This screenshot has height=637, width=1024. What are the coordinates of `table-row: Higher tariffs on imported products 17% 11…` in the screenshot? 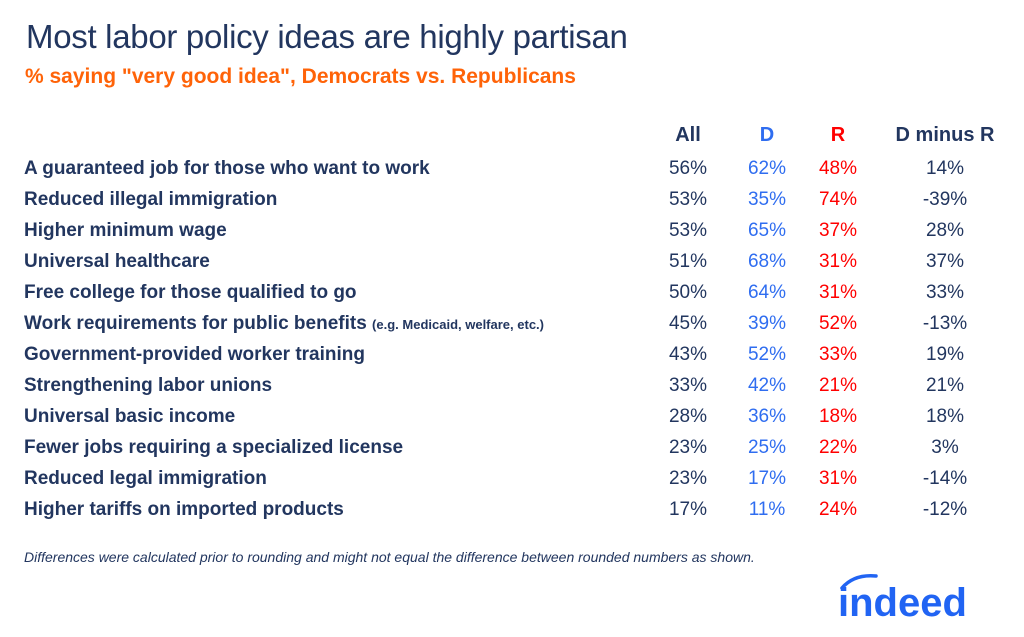 It's located at (512, 514).